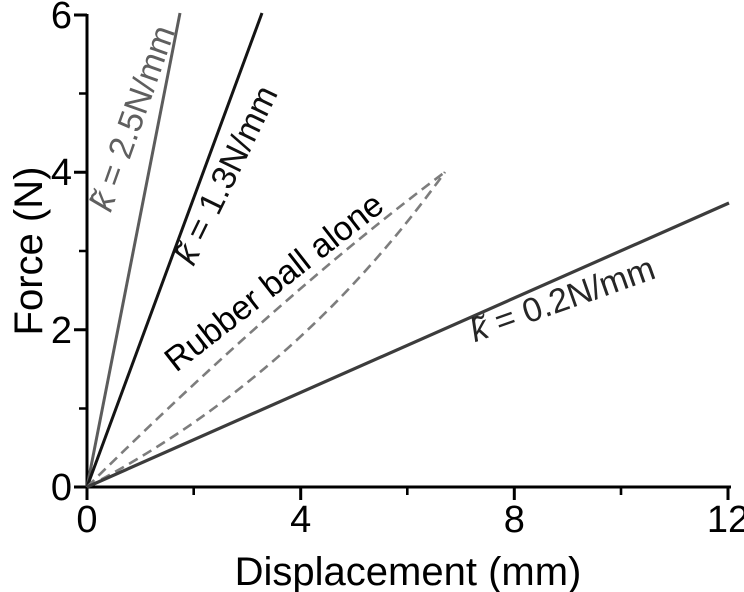  Describe the element at coordinates (86, 520) in the screenshot. I see `x-tick-label-0: 0` at that location.